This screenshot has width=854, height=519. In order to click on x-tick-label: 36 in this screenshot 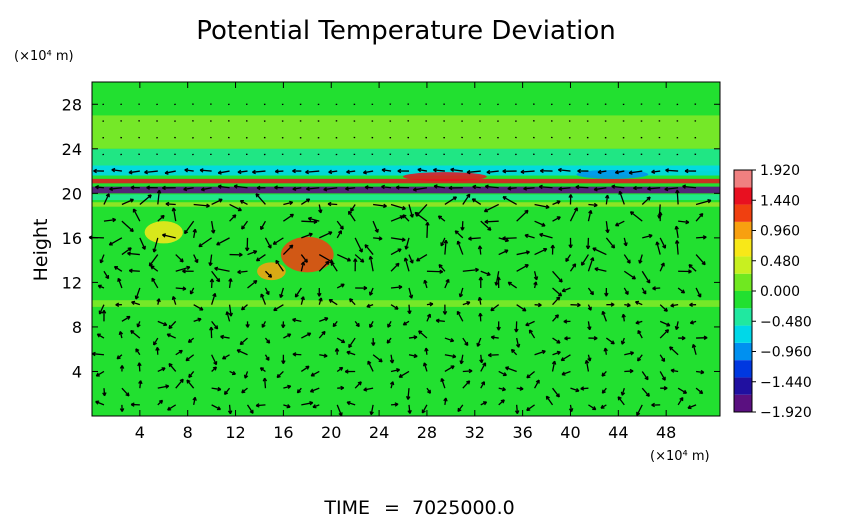, I will do `click(522, 432)`.